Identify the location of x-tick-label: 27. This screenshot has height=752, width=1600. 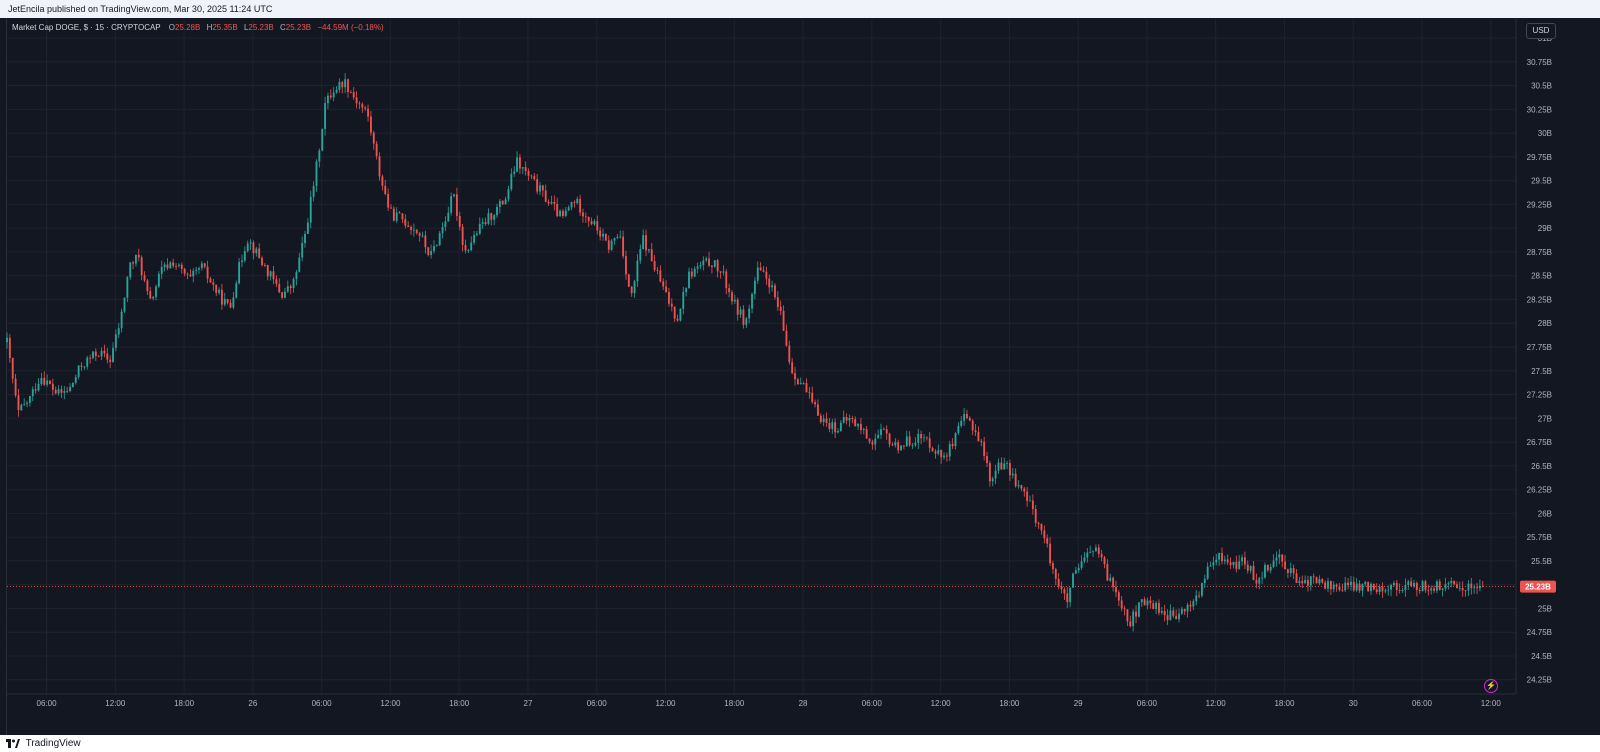
(528, 703).